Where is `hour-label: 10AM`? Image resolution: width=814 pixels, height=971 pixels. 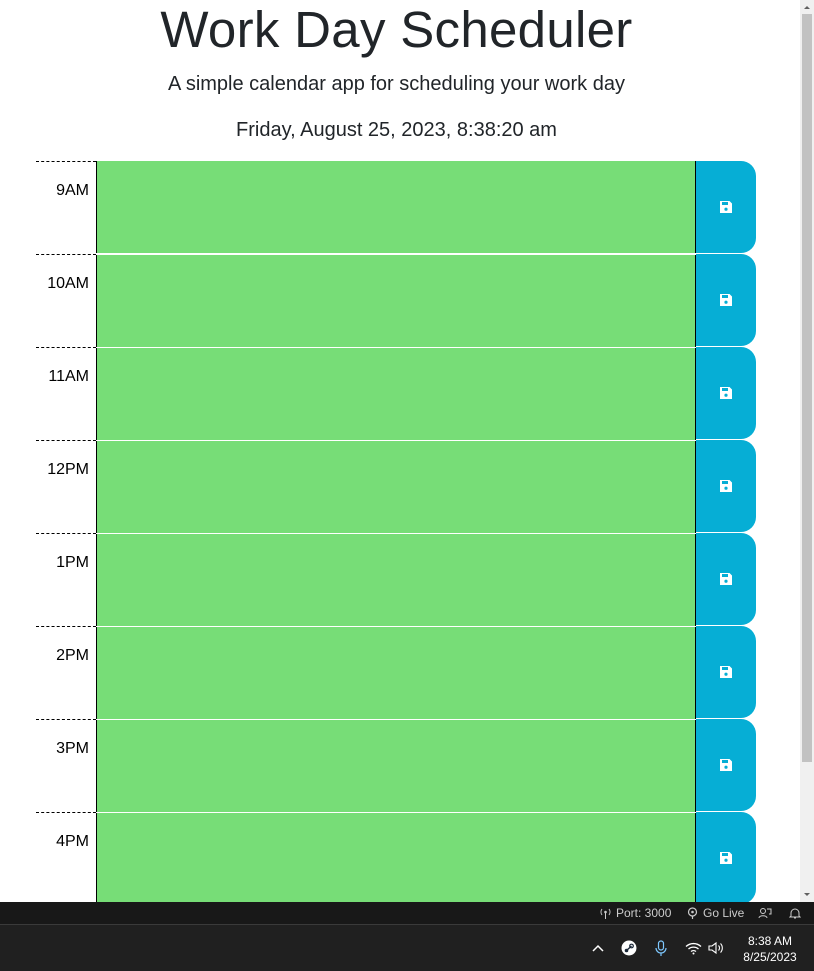
hour-label: 10AM is located at coordinates (66, 300).